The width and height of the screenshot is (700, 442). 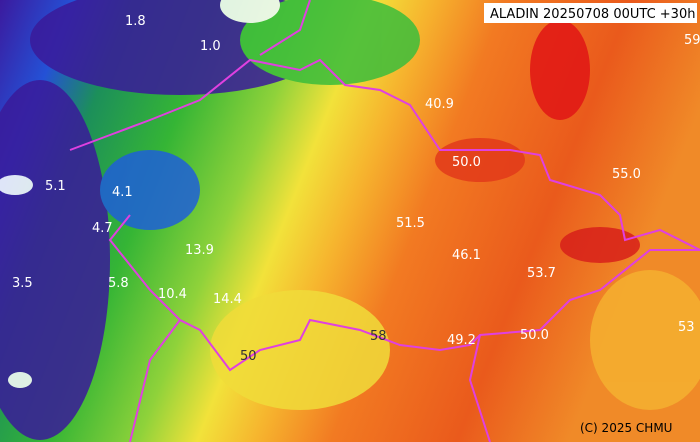 What do you see at coordinates (541, 273) in the screenshot?
I see `contour-label: 53.7` at bounding box center [541, 273].